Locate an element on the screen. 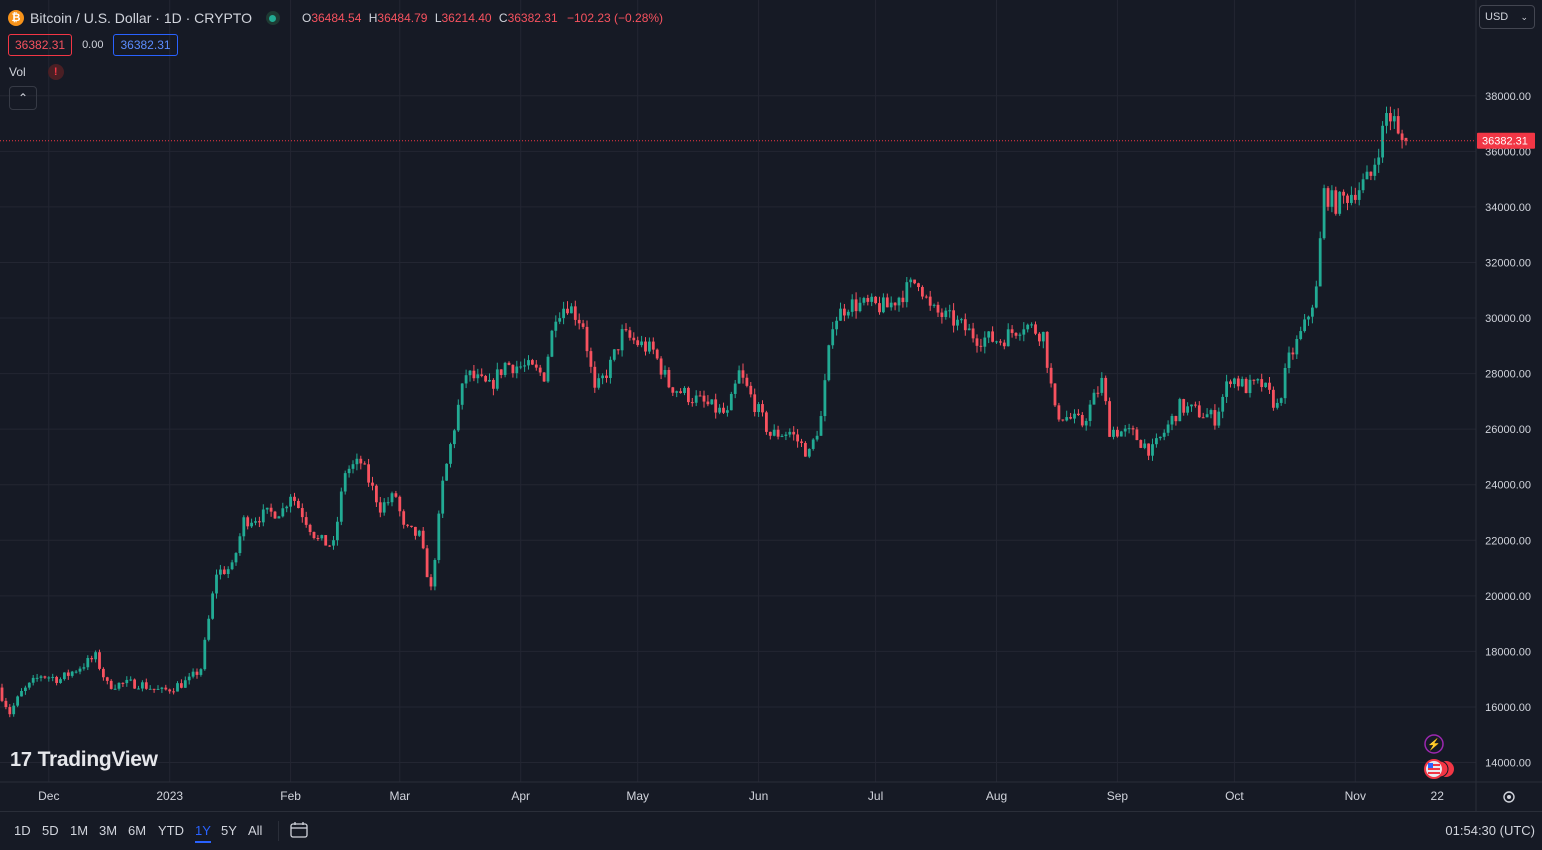 Image resolution: width=1542 pixels, height=850 pixels. volume-label: Vol is located at coordinates (17, 72).